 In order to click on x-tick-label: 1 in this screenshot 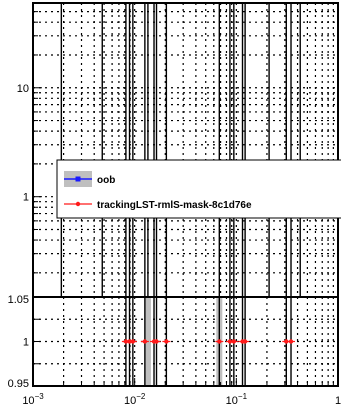, I will do `click(338, 401)`.